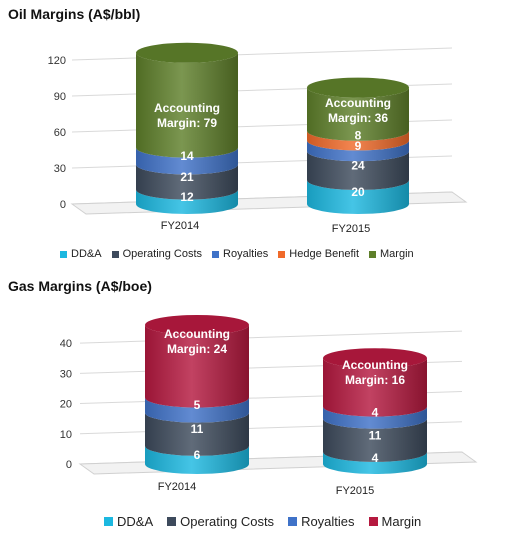 The image size is (506, 556). I want to click on data-label: 8, so click(358, 136).